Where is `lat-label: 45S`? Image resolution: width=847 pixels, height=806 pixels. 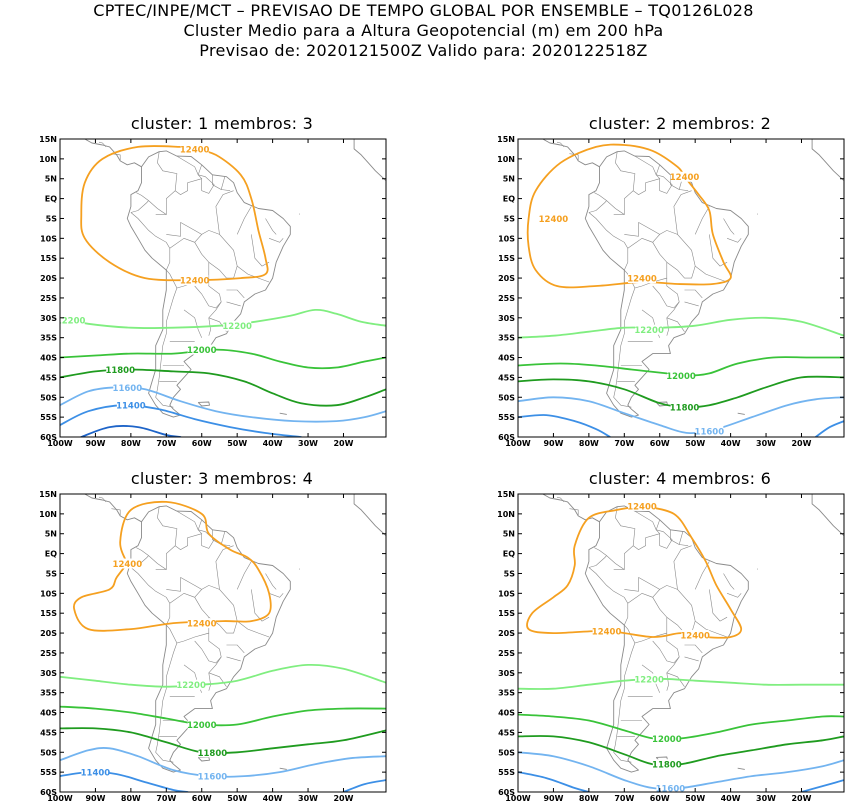
lat-label: 45S is located at coordinates (48, 377).